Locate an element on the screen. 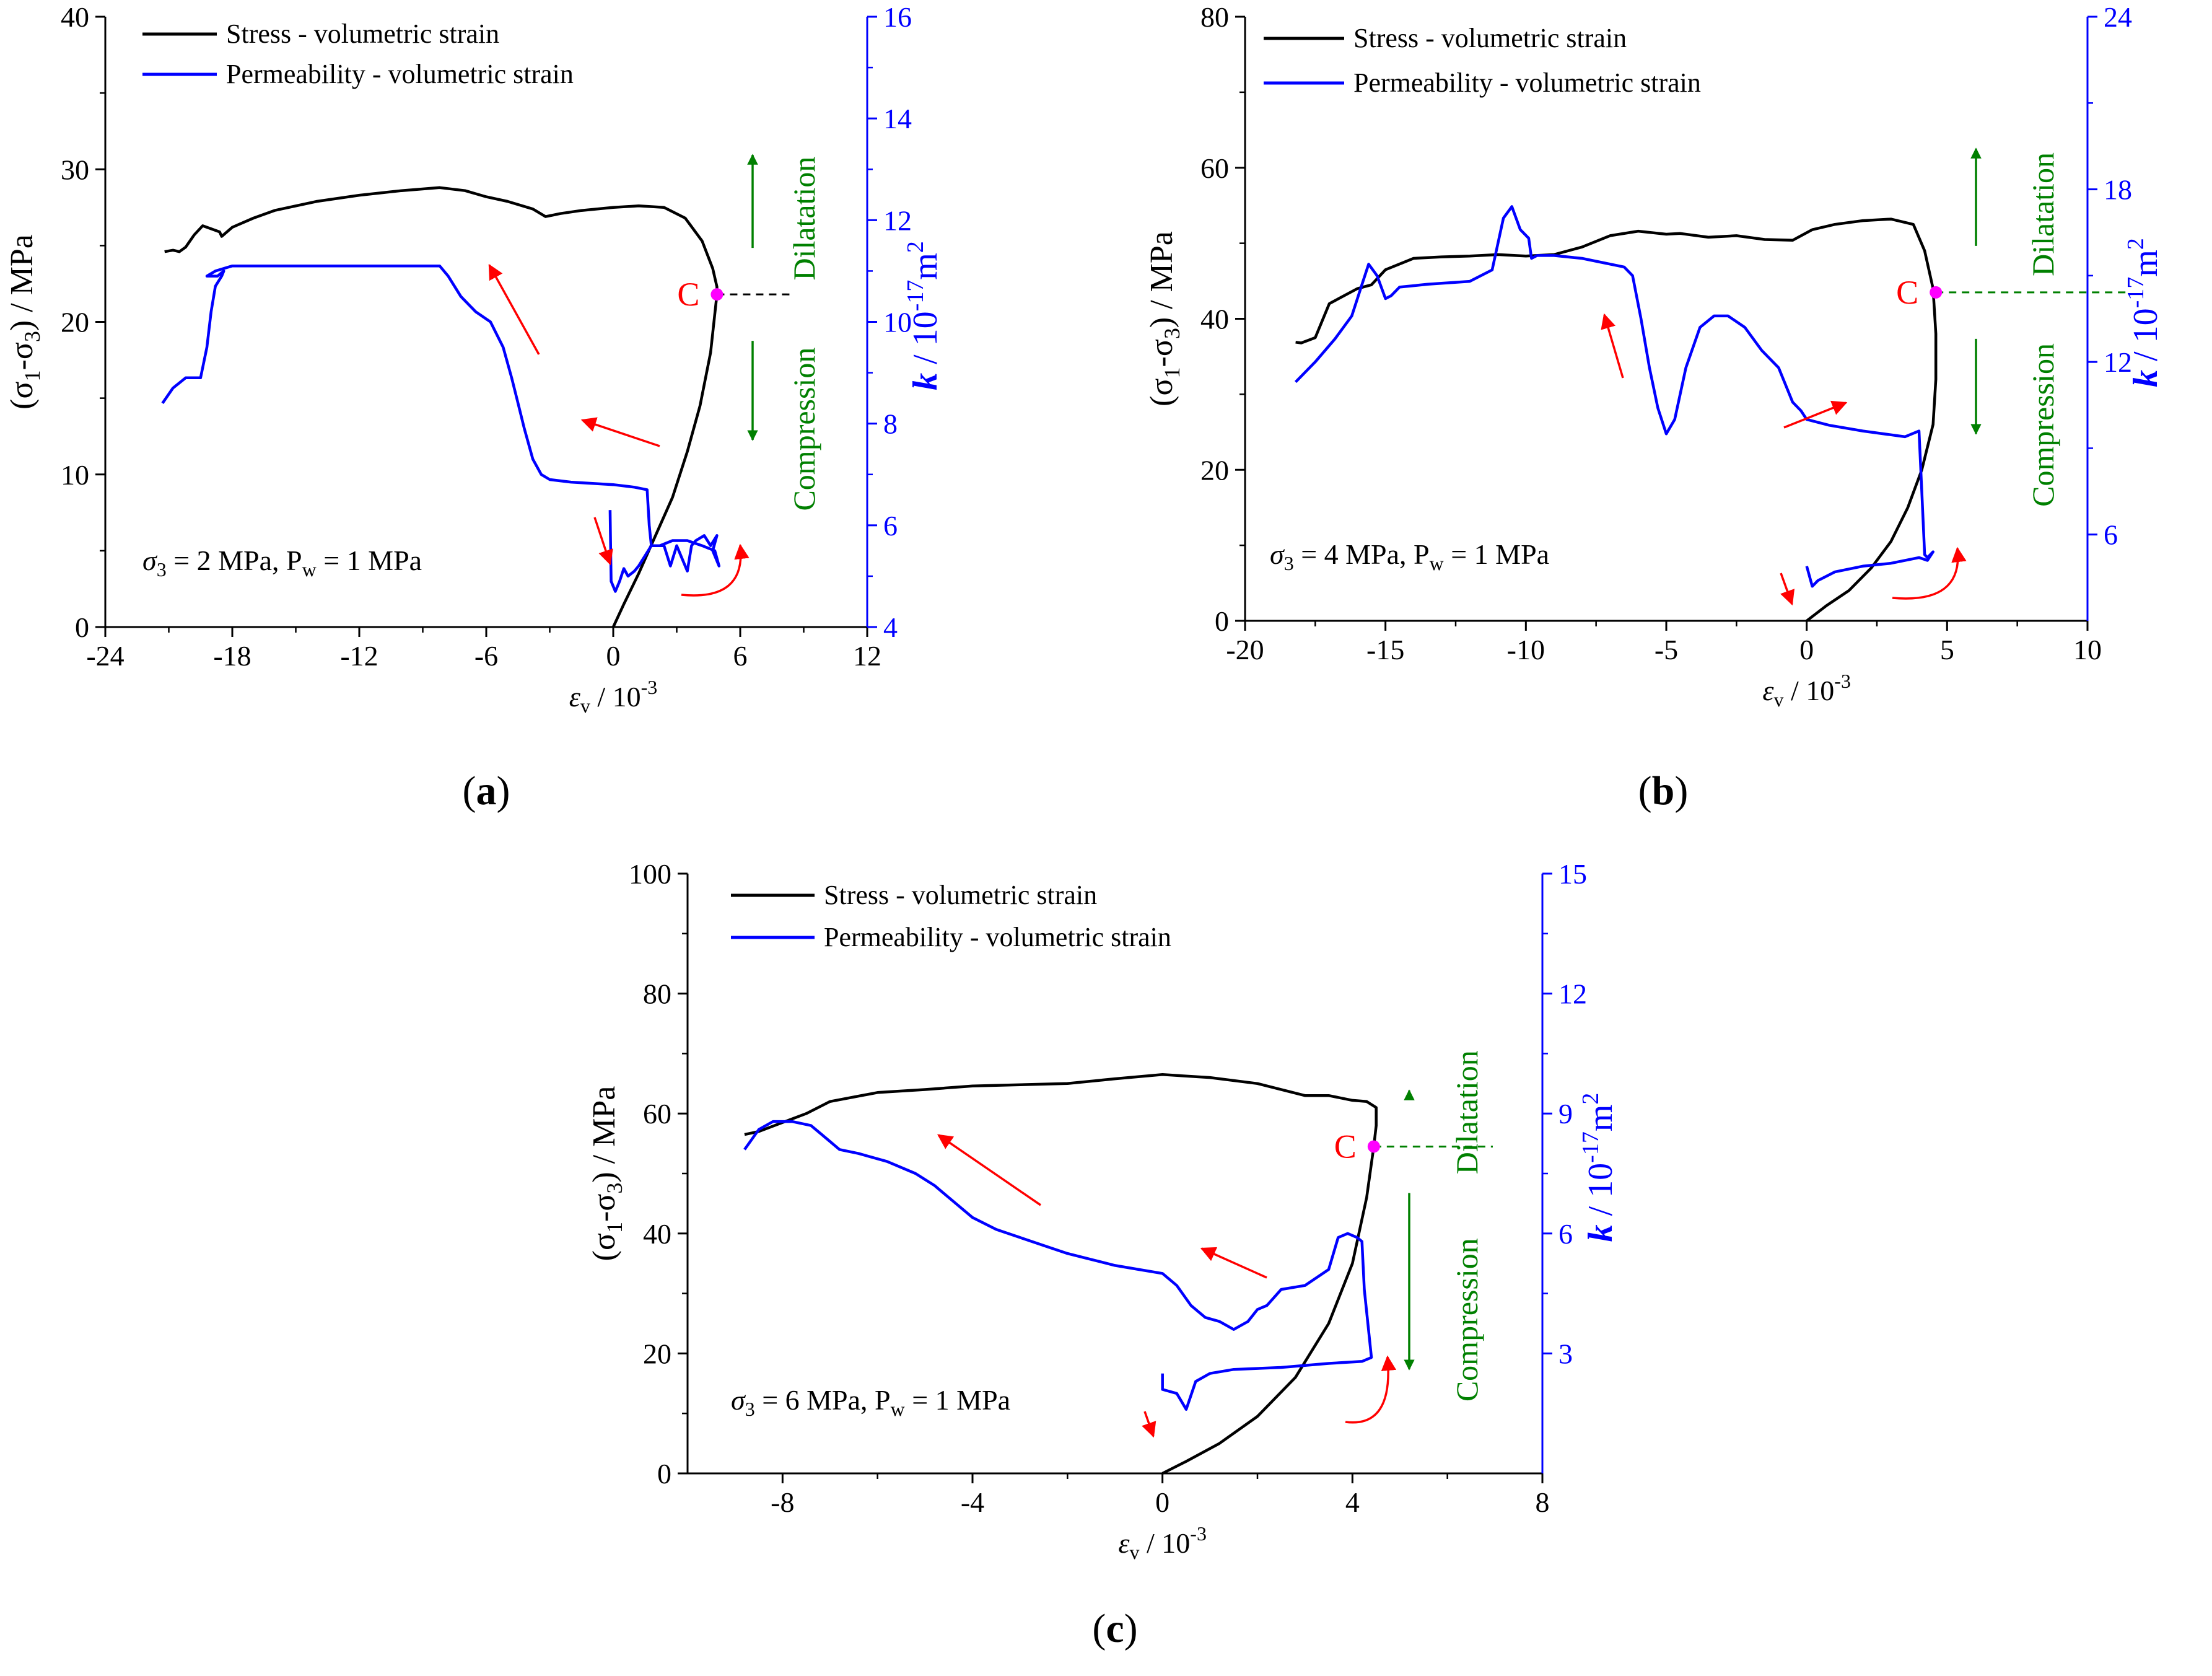  x-tick-label: 4 is located at coordinates (1352, 1502).